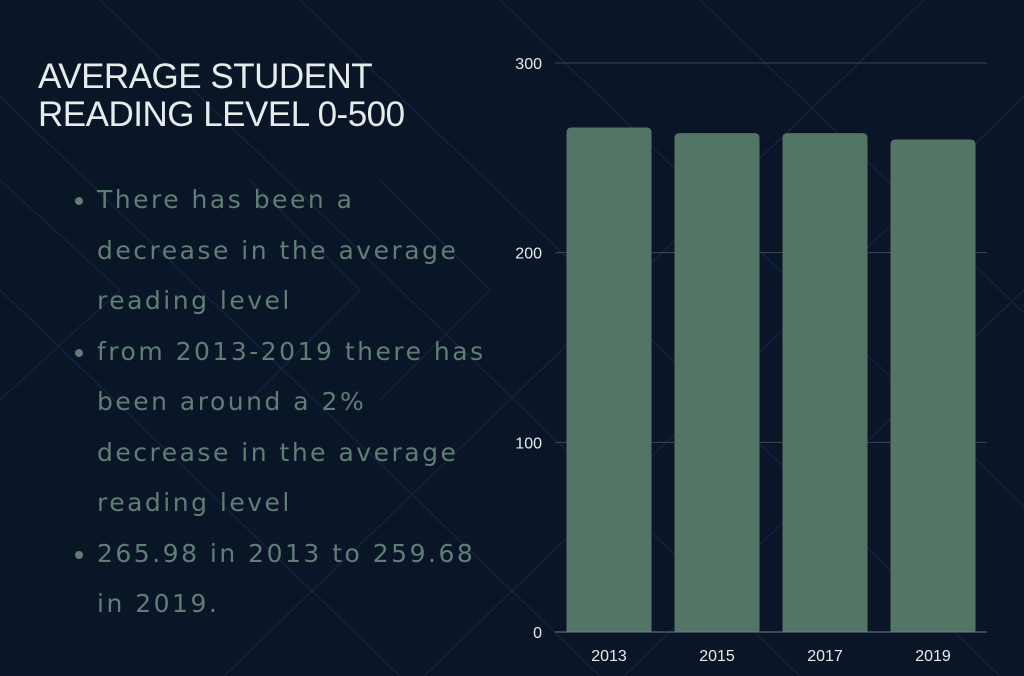 Image resolution: width=1024 pixels, height=676 pixels. I want to click on x-tick-label: 2013, so click(609, 656).